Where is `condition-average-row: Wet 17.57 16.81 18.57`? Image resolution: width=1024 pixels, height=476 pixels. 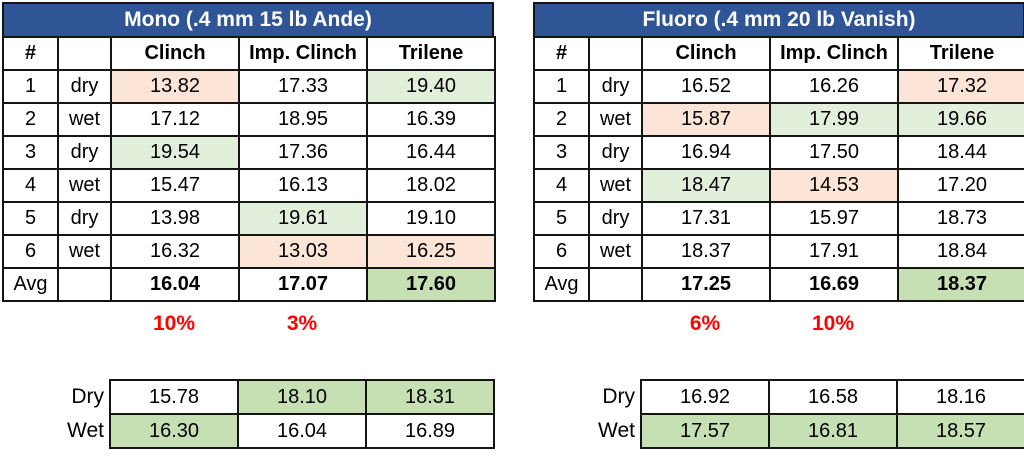 condition-average-row: Wet 17.57 16.81 18.57 is located at coordinates (778, 431).